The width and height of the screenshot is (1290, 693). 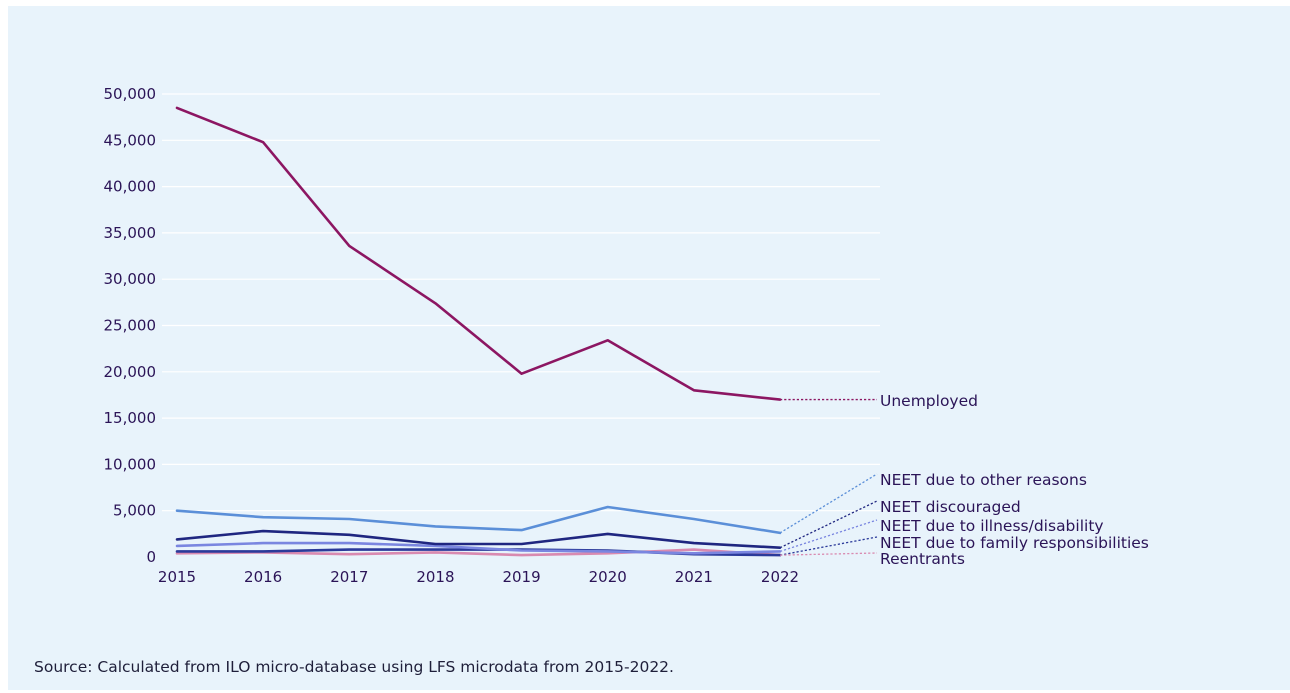 What do you see at coordinates (929, 401) in the screenshot?
I see `series-label: Unemployed` at bounding box center [929, 401].